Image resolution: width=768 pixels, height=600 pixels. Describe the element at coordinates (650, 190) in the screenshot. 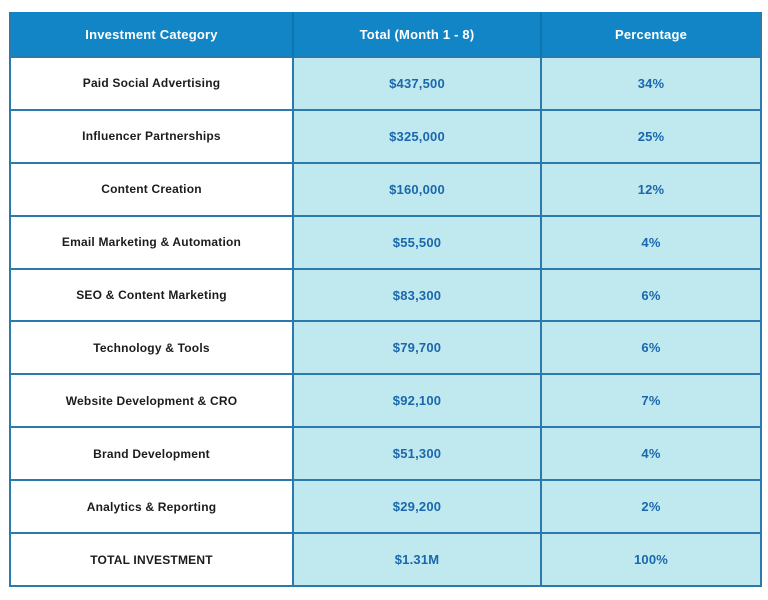

I see `percentage-cell: 12%` at that location.